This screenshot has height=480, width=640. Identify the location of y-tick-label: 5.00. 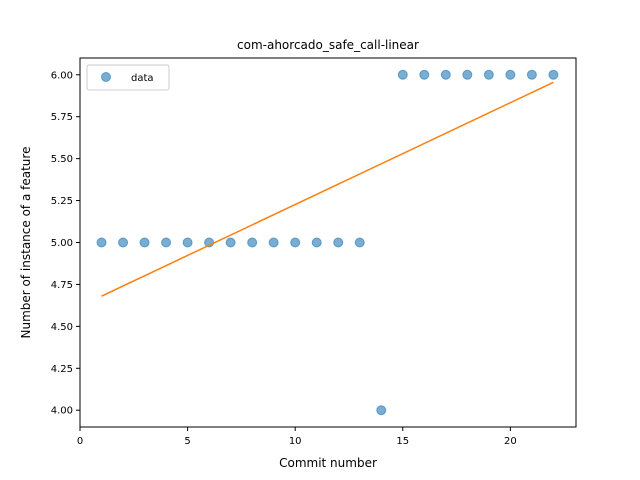
(62, 243).